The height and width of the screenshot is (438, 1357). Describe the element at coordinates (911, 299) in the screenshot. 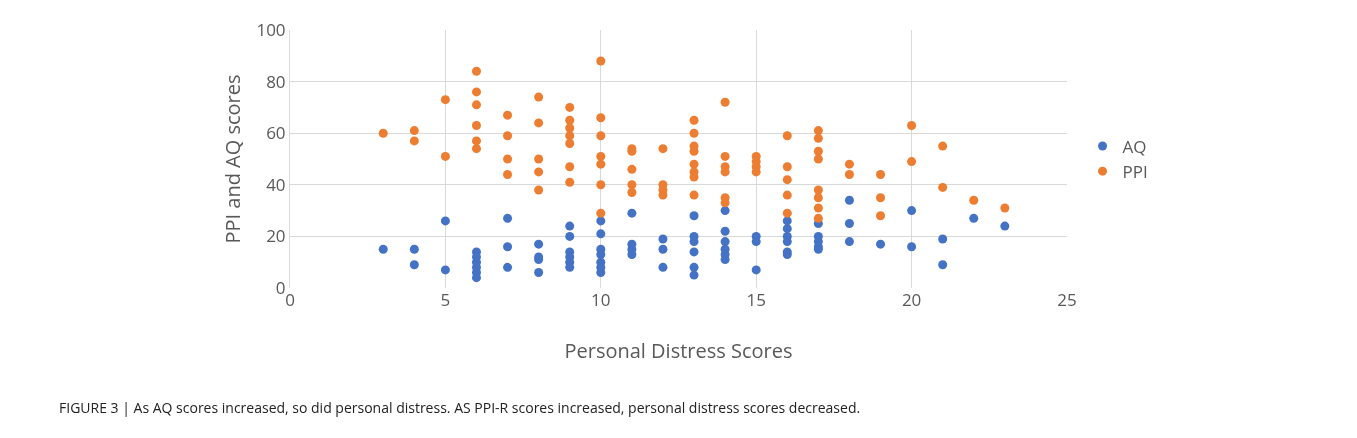

I see `x-tick-label: 20` at that location.